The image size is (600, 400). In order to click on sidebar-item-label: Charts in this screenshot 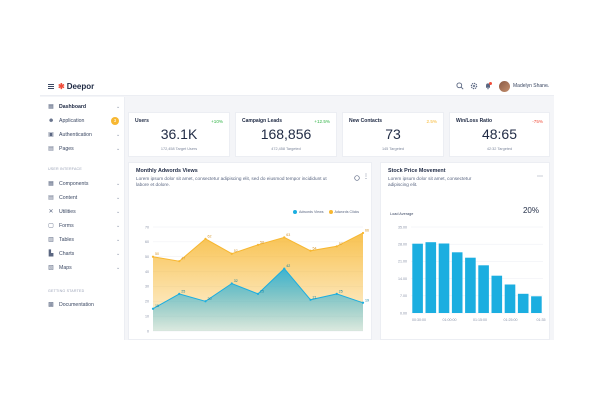, I will do `click(67, 254)`.